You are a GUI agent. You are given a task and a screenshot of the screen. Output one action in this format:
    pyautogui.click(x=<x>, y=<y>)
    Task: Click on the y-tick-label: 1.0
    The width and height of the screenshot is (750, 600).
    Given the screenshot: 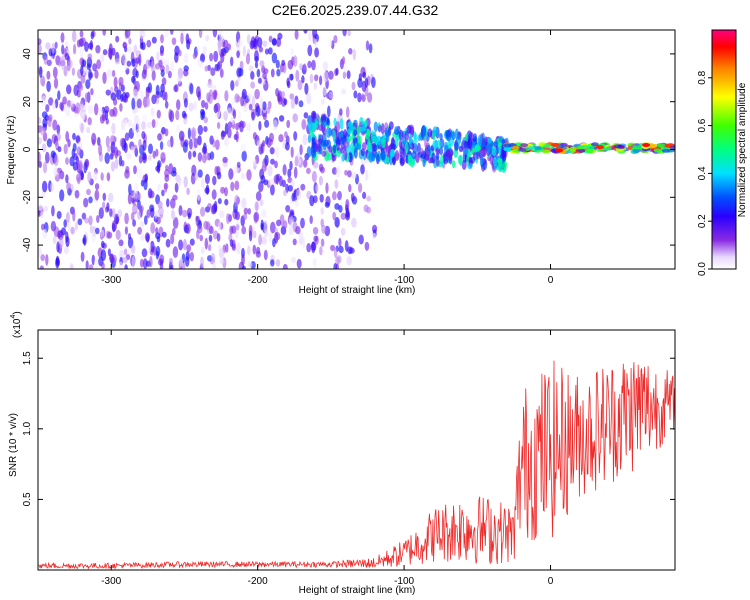 What is the action you would take?
    pyautogui.click(x=27, y=428)
    